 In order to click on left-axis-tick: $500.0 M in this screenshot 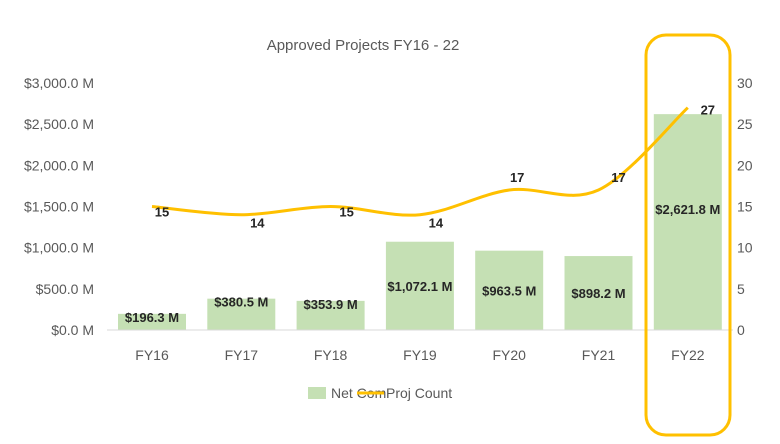, I will do `click(65, 289)`.